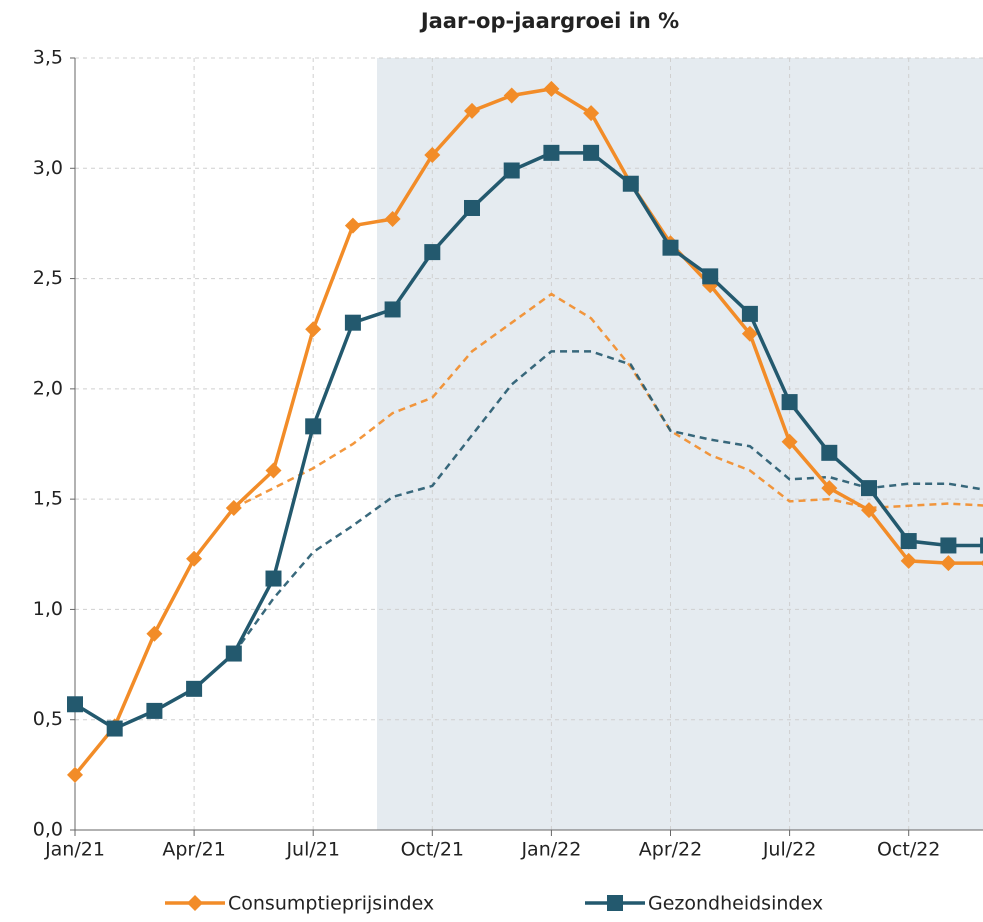  What do you see at coordinates (789, 850) in the screenshot?
I see `x-tick-label: Jul/22` at bounding box center [789, 850].